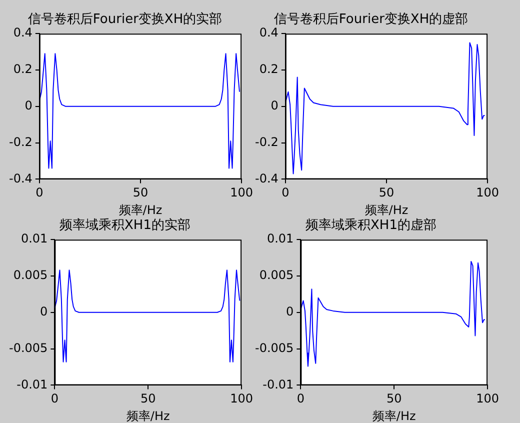 This screenshot has width=520, height=423. Describe the element at coordinates (371, 225) in the screenshot. I see `chart-title: 频率域乘积XH1的虚部` at that location.